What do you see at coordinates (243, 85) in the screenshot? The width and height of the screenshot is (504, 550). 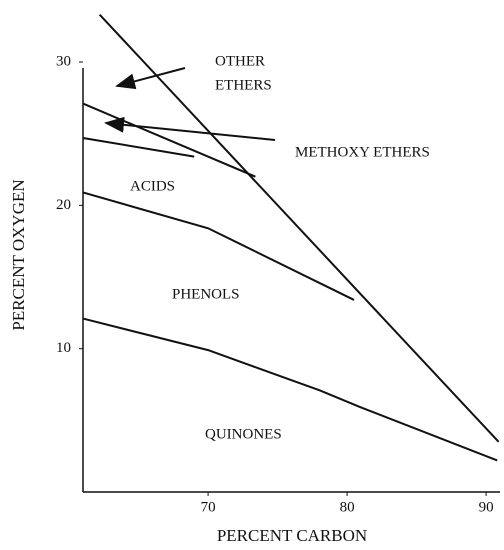 I see `annotation: ETHERS` at bounding box center [243, 85].